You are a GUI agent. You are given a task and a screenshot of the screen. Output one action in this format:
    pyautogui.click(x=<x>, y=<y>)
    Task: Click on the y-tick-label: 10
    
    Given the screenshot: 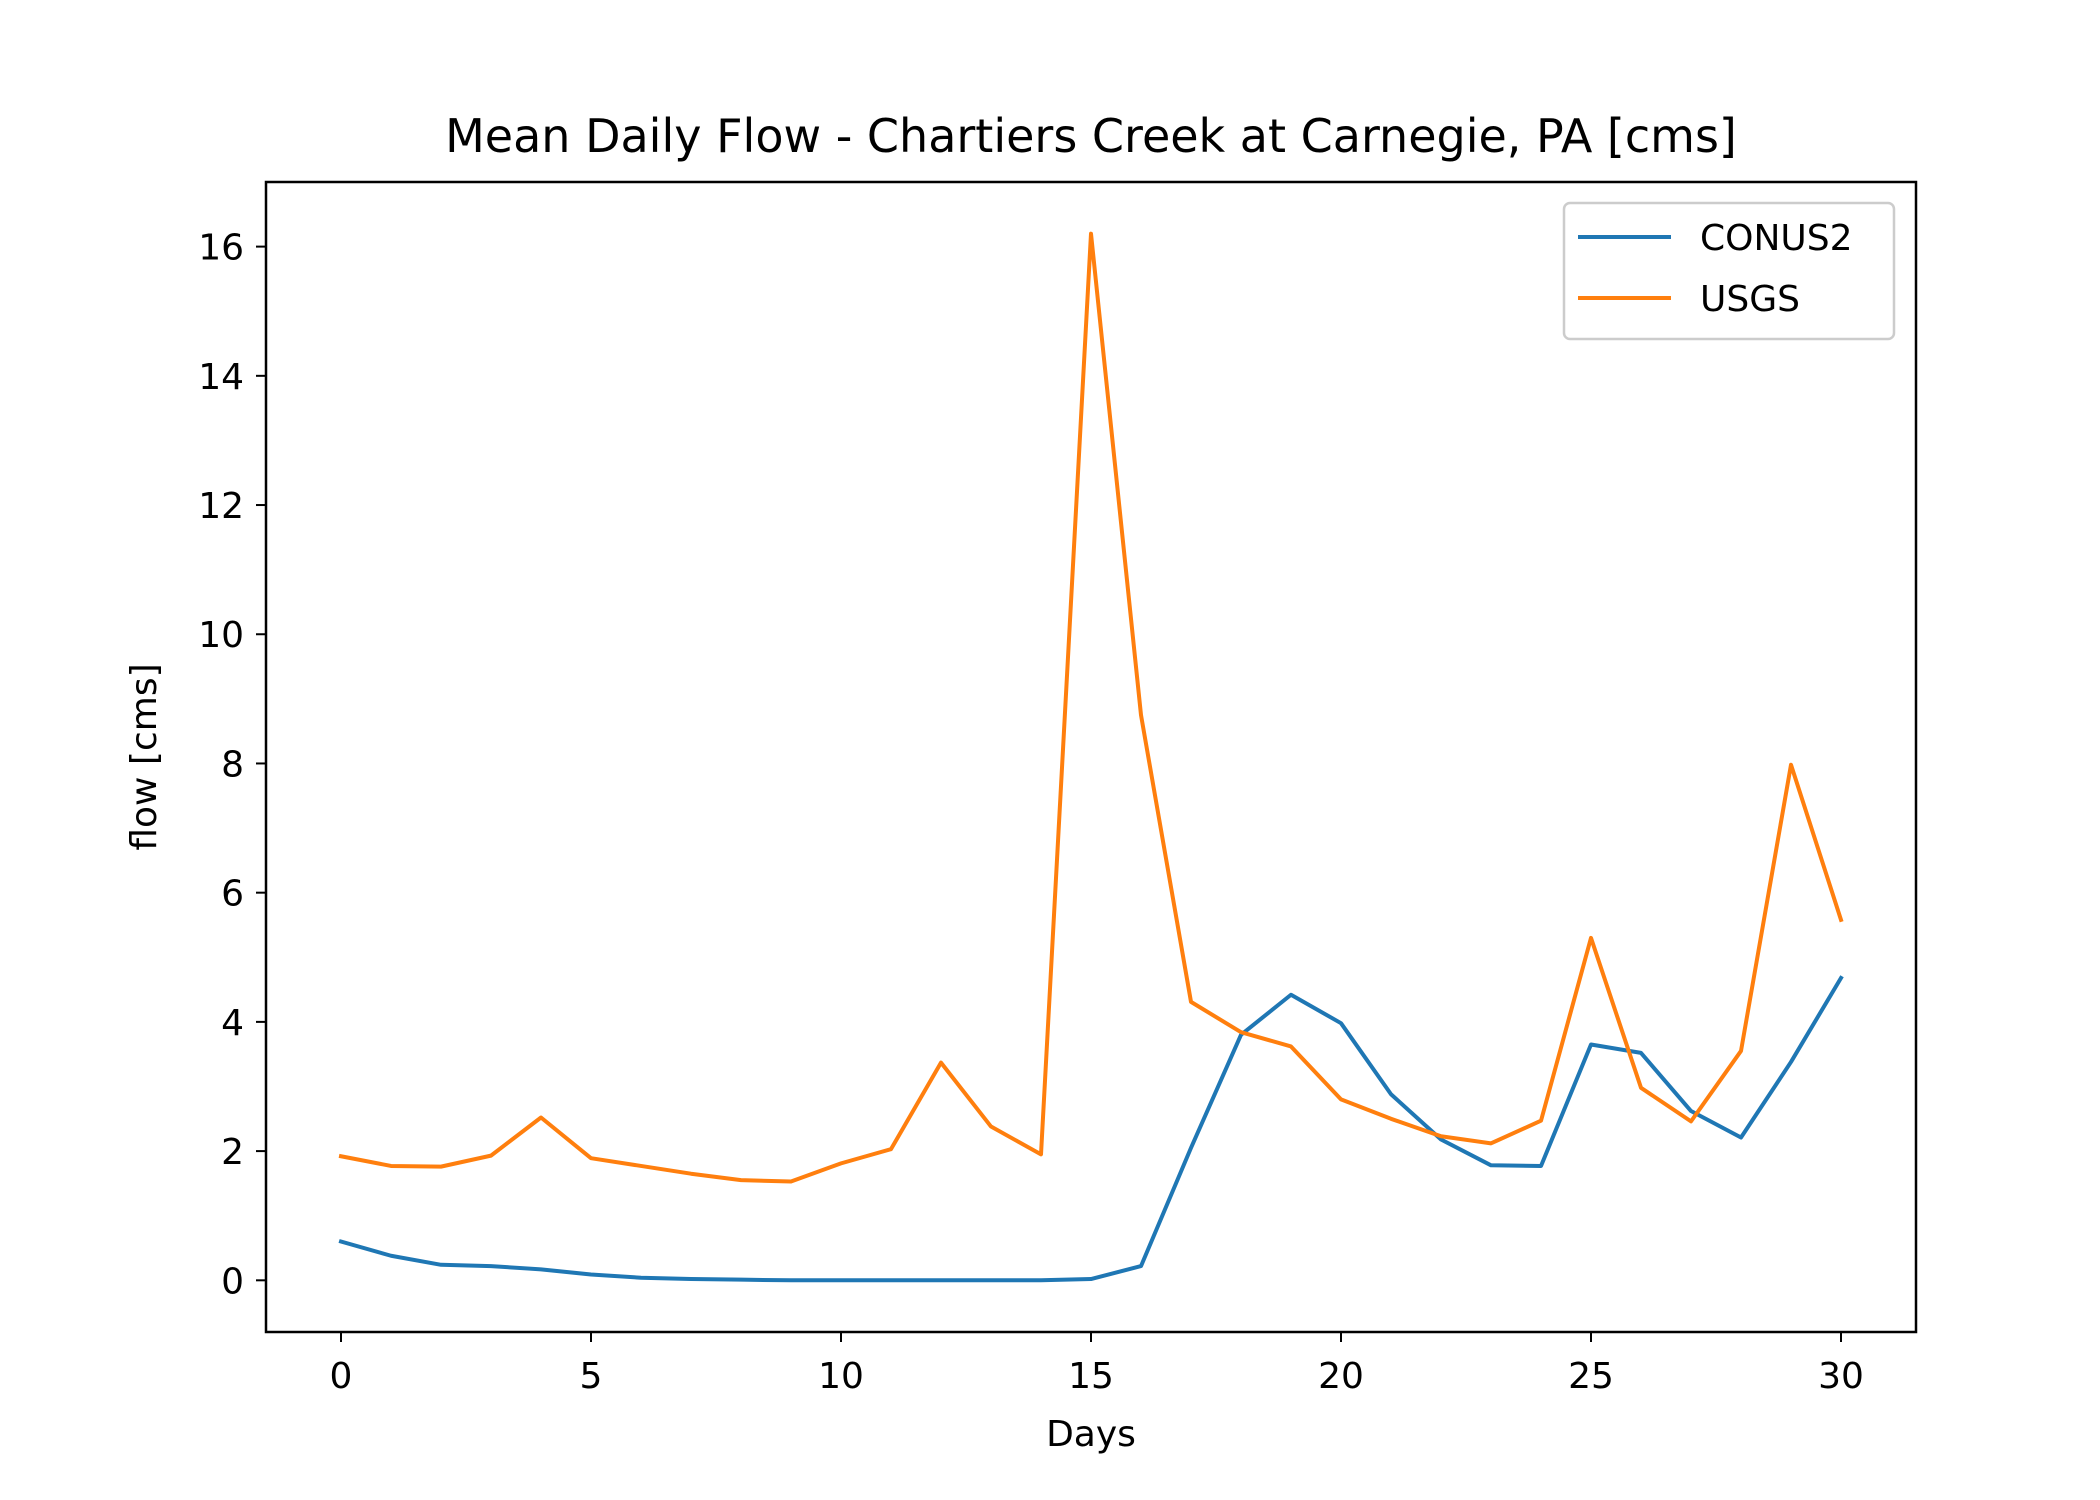 What is the action you would take?
    pyautogui.click(x=221, y=635)
    